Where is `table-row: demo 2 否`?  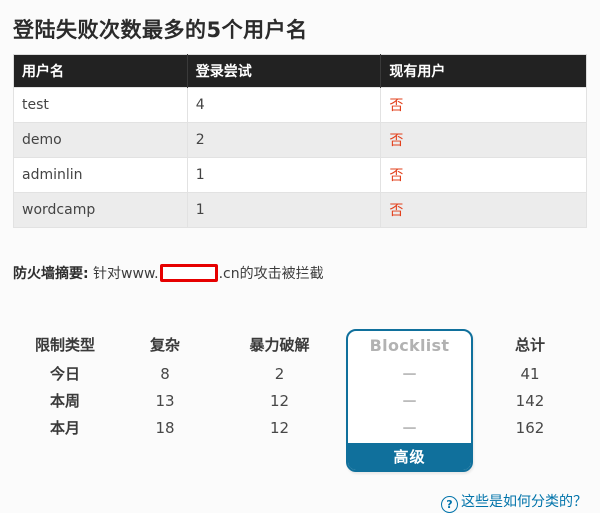 table-row: demo 2 否 is located at coordinates (300, 140).